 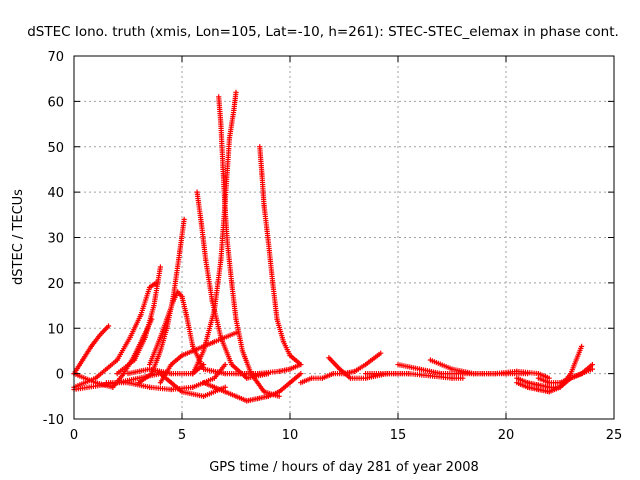 I want to click on y-tick-label: 10, so click(x=55, y=329).